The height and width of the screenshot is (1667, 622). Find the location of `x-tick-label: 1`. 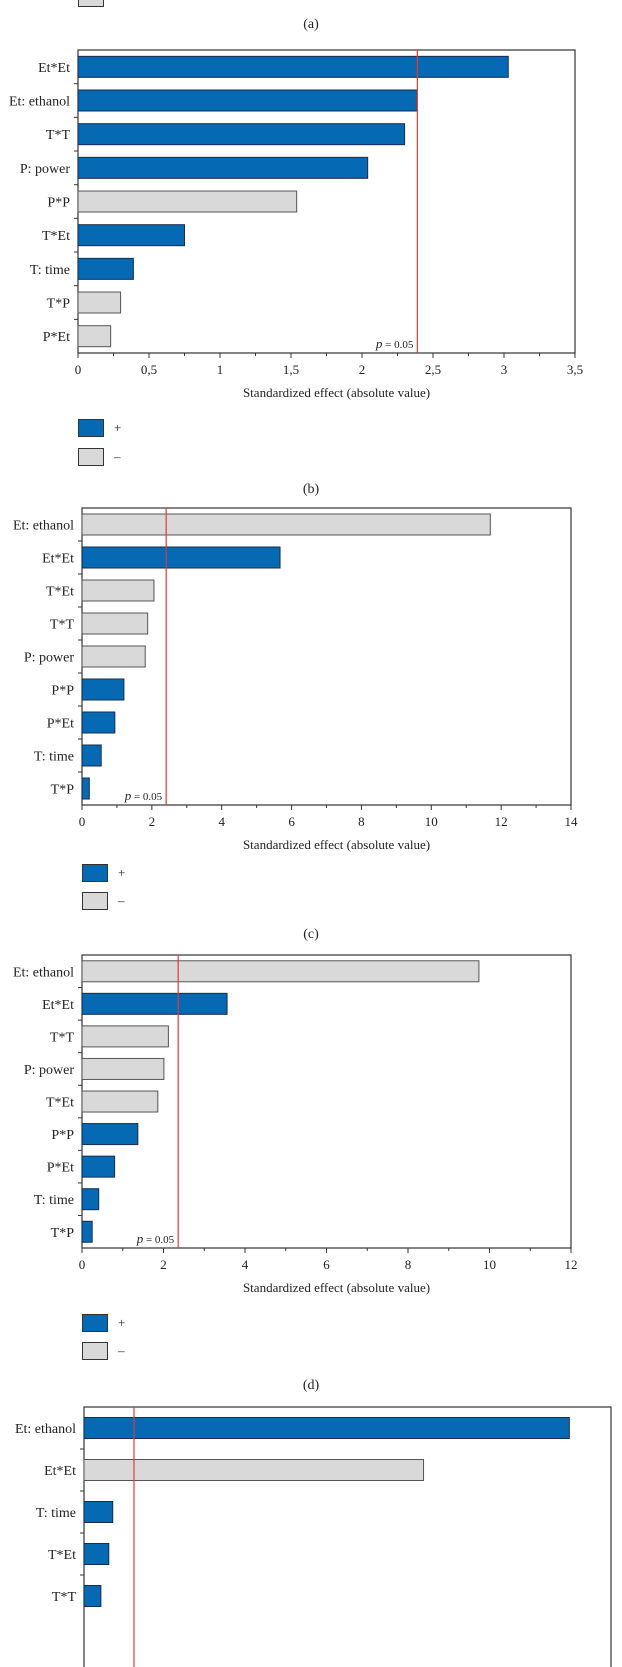

x-tick-label: 1 is located at coordinates (220, 369).